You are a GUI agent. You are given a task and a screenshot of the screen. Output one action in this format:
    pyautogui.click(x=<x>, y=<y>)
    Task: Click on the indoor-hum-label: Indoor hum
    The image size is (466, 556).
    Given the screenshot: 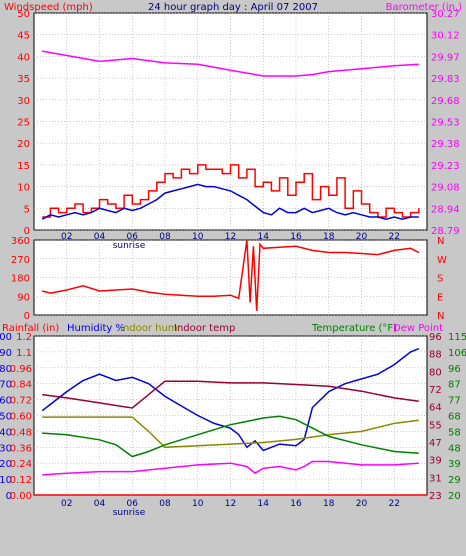 What is the action you would take?
    pyautogui.click(x=149, y=328)
    